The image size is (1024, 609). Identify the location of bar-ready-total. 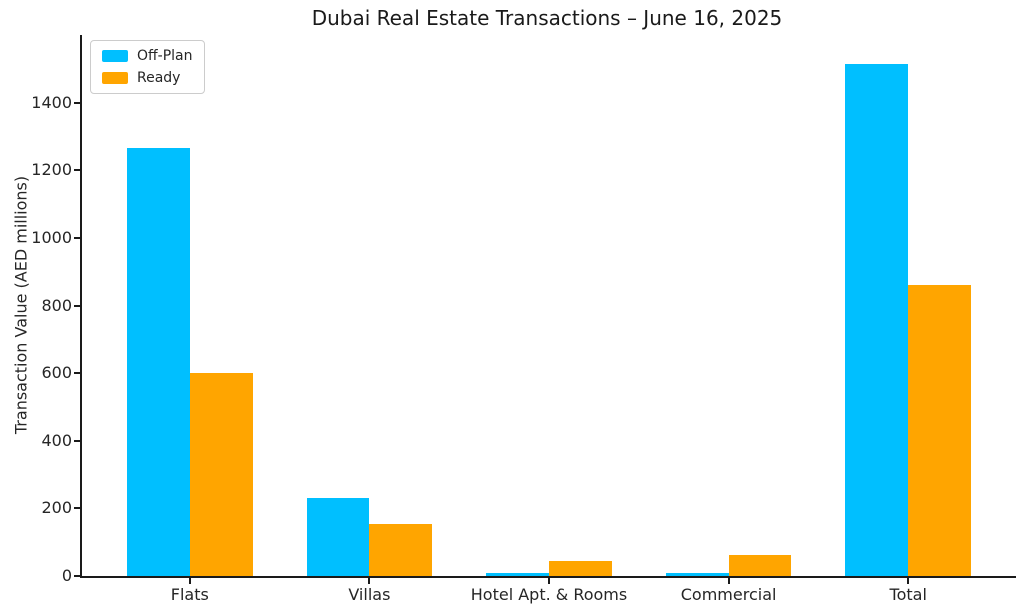
(940, 430).